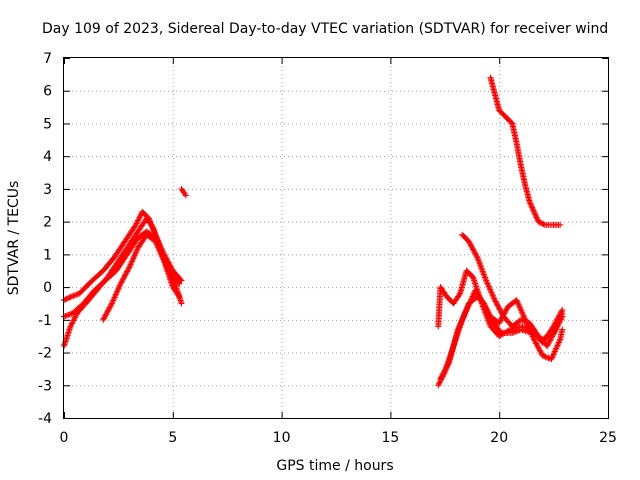 The image size is (640, 480). I want to click on y-tick-label: 6, so click(47, 92).